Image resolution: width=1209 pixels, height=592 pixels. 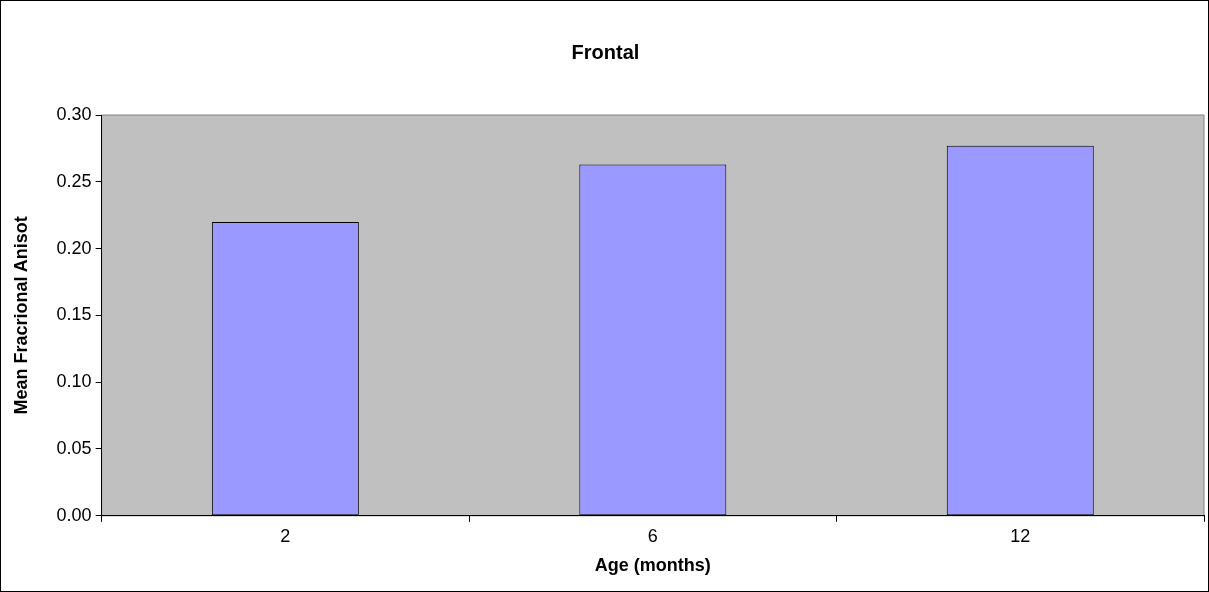 What do you see at coordinates (74, 113) in the screenshot?
I see `y-tick-label: 0.30` at bounding box center [74, 113].